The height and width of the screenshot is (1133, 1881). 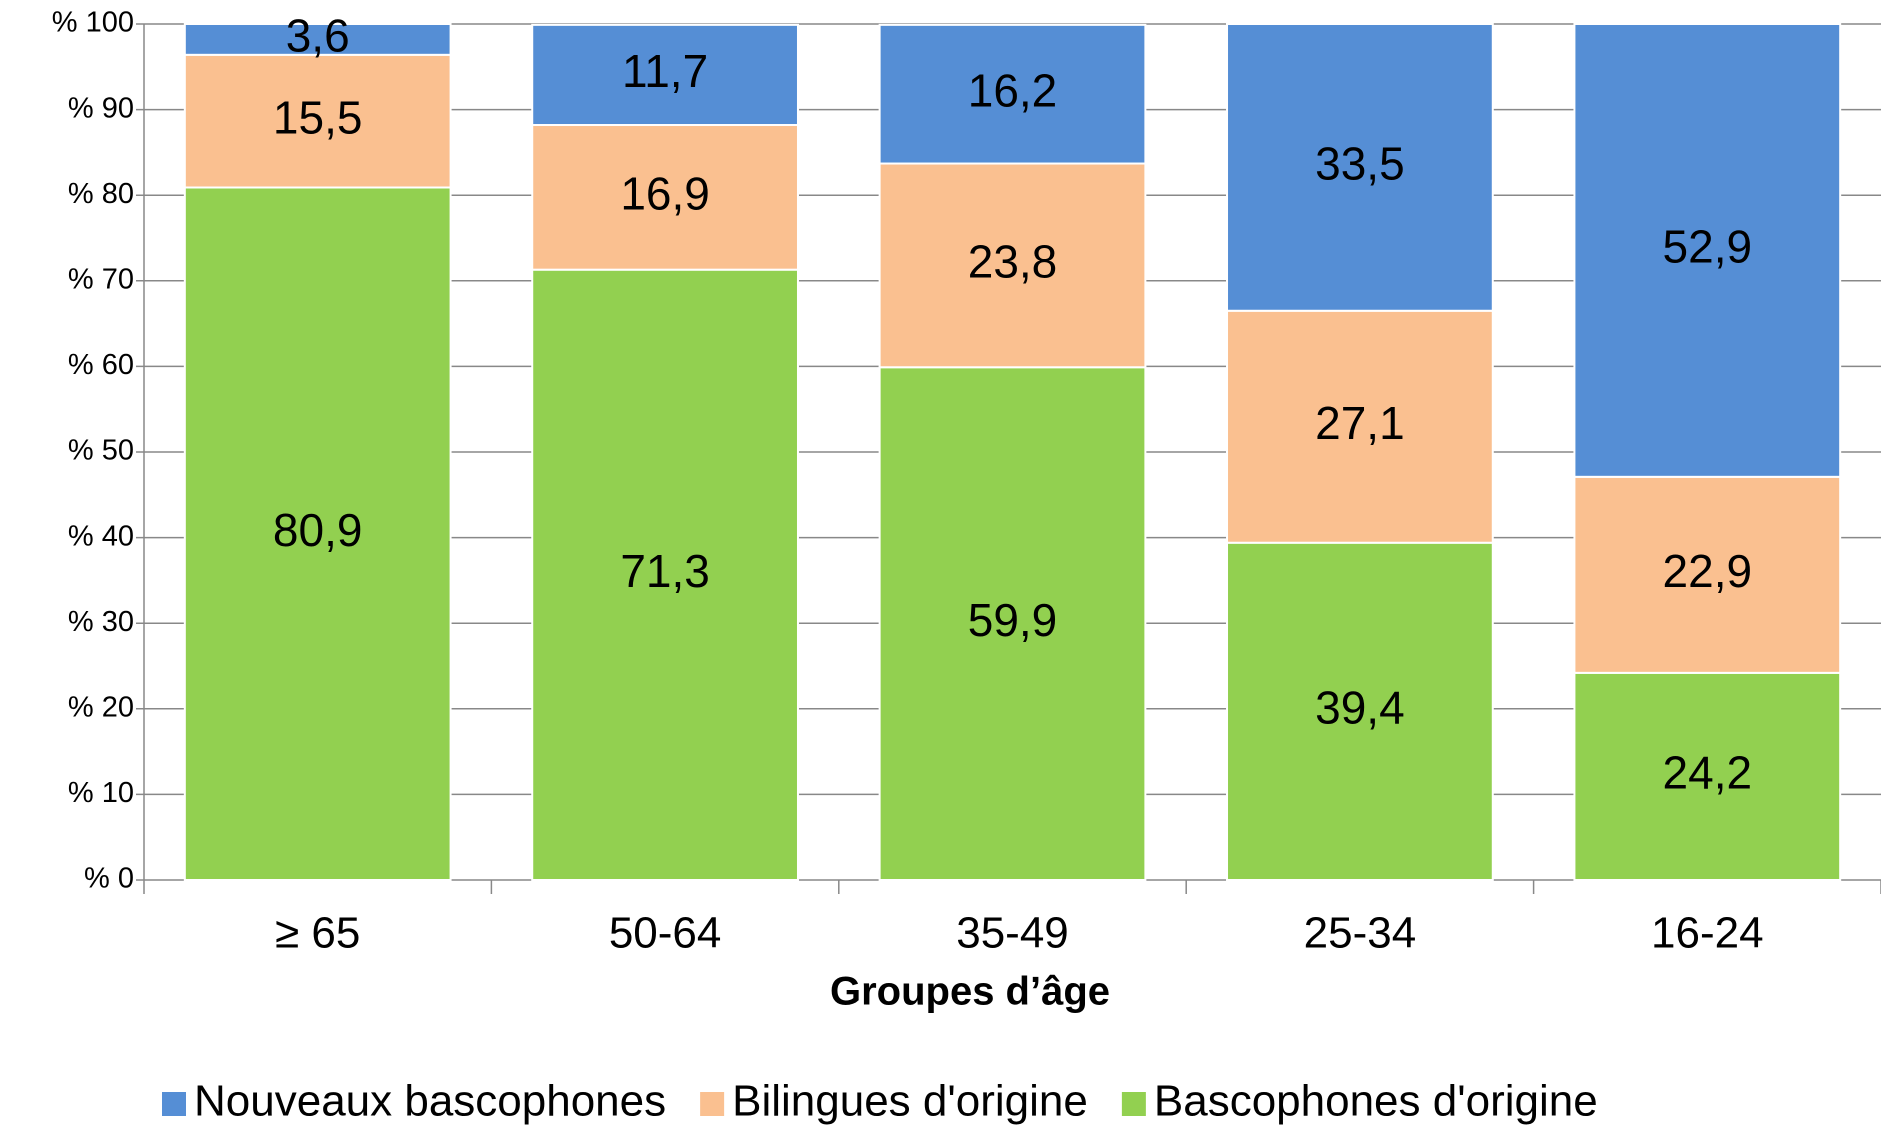 What do you see at coordinates (1707, 933) in the screenshot?
I see `x-tick-label: 16-24` at bounding box center [1707, 933].